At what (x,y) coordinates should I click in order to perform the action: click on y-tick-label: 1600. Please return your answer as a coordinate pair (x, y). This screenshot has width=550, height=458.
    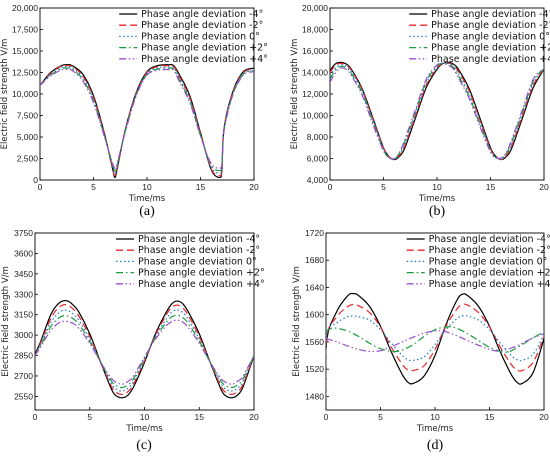
    Looking at the image, I should click on (314, 315).